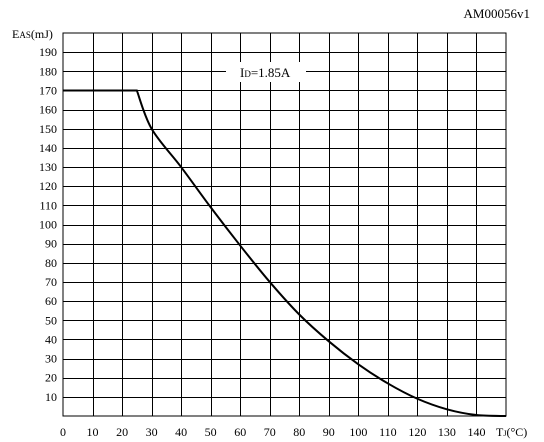 This screenshot has height=442, width=544. I want to click on y-tick-label: 100, so click(48, 225).